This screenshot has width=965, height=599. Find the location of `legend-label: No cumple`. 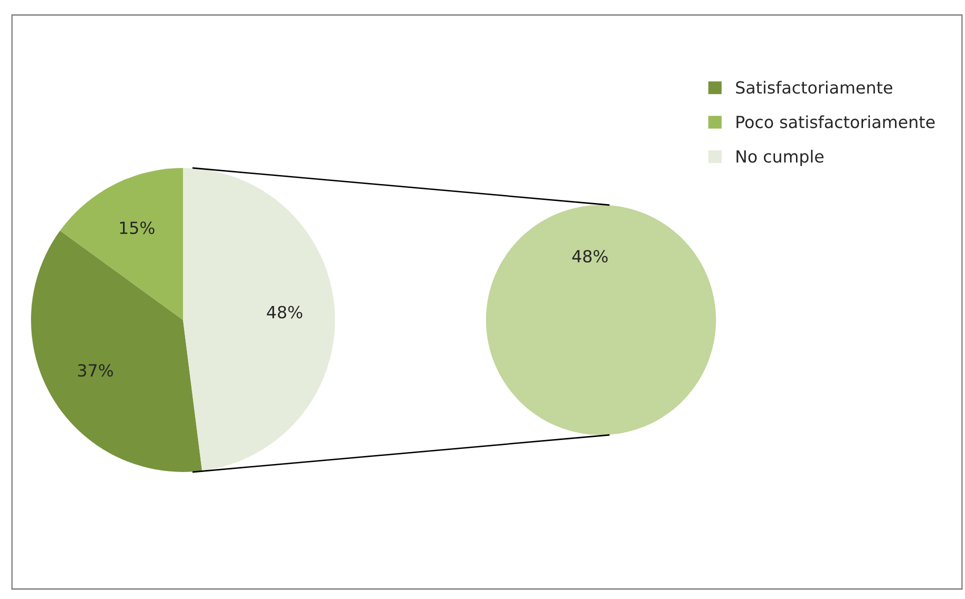

legend-label: No cumple is located at coordinates (780, 158).